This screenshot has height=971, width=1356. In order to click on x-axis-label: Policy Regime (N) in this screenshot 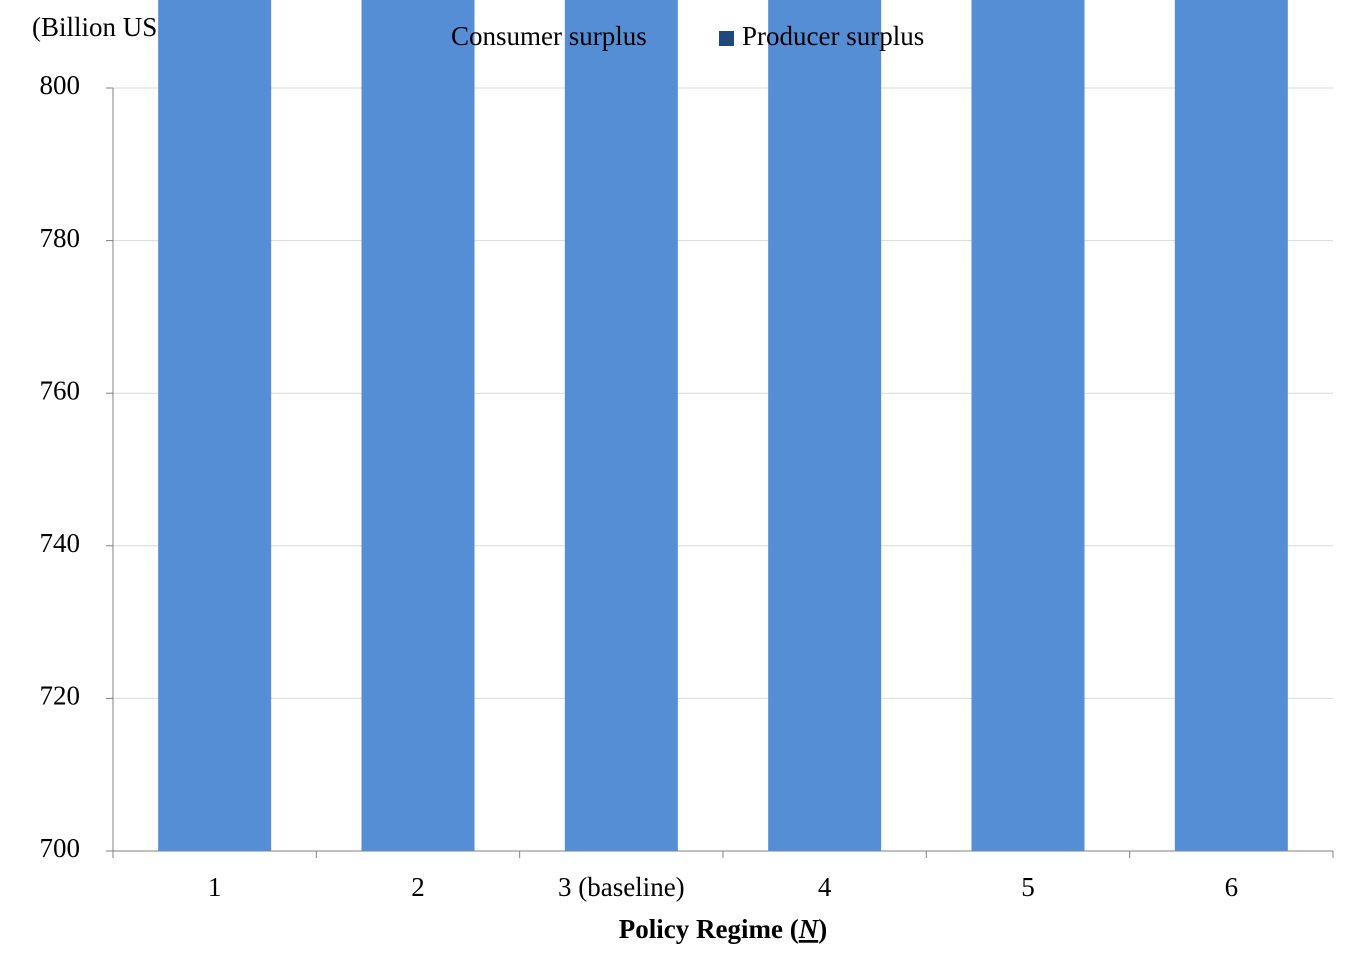, I will do `click(723, 929)`.